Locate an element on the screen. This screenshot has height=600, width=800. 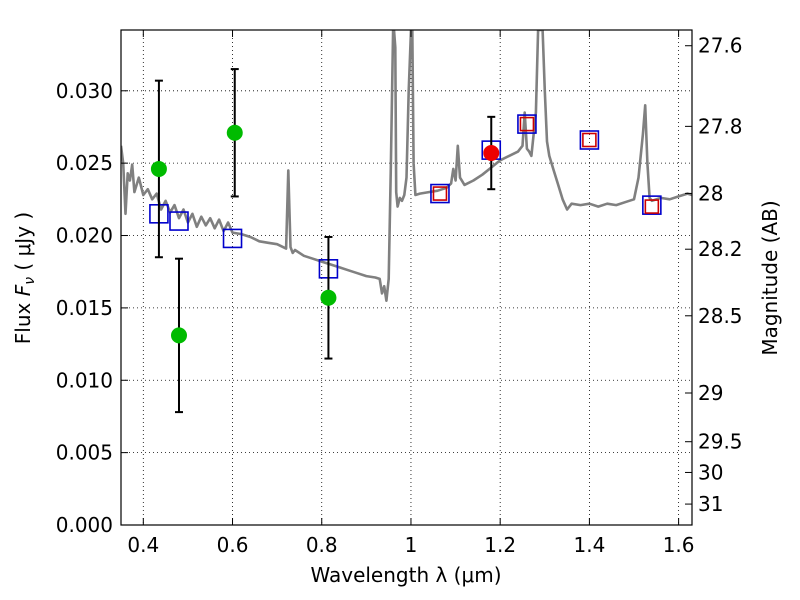
x-tick-label: 1.4 is located at coordinates (589, 545).